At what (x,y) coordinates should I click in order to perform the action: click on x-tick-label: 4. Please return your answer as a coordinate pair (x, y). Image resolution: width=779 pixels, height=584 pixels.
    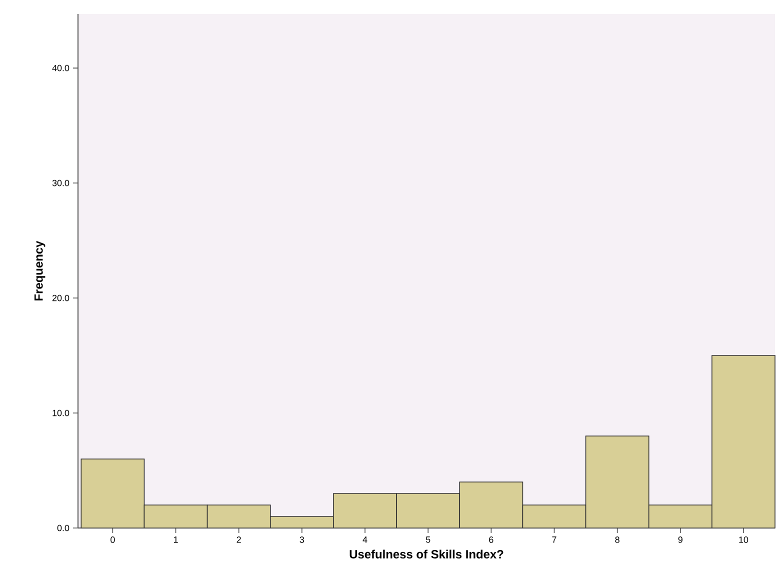
    Looking at the image, I should click on (365, 539).